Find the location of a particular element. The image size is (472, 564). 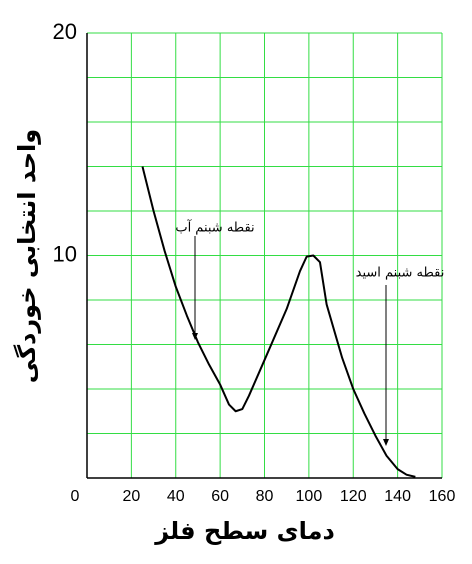

x-tick-label: 60 is located at coordinates (220, 496).